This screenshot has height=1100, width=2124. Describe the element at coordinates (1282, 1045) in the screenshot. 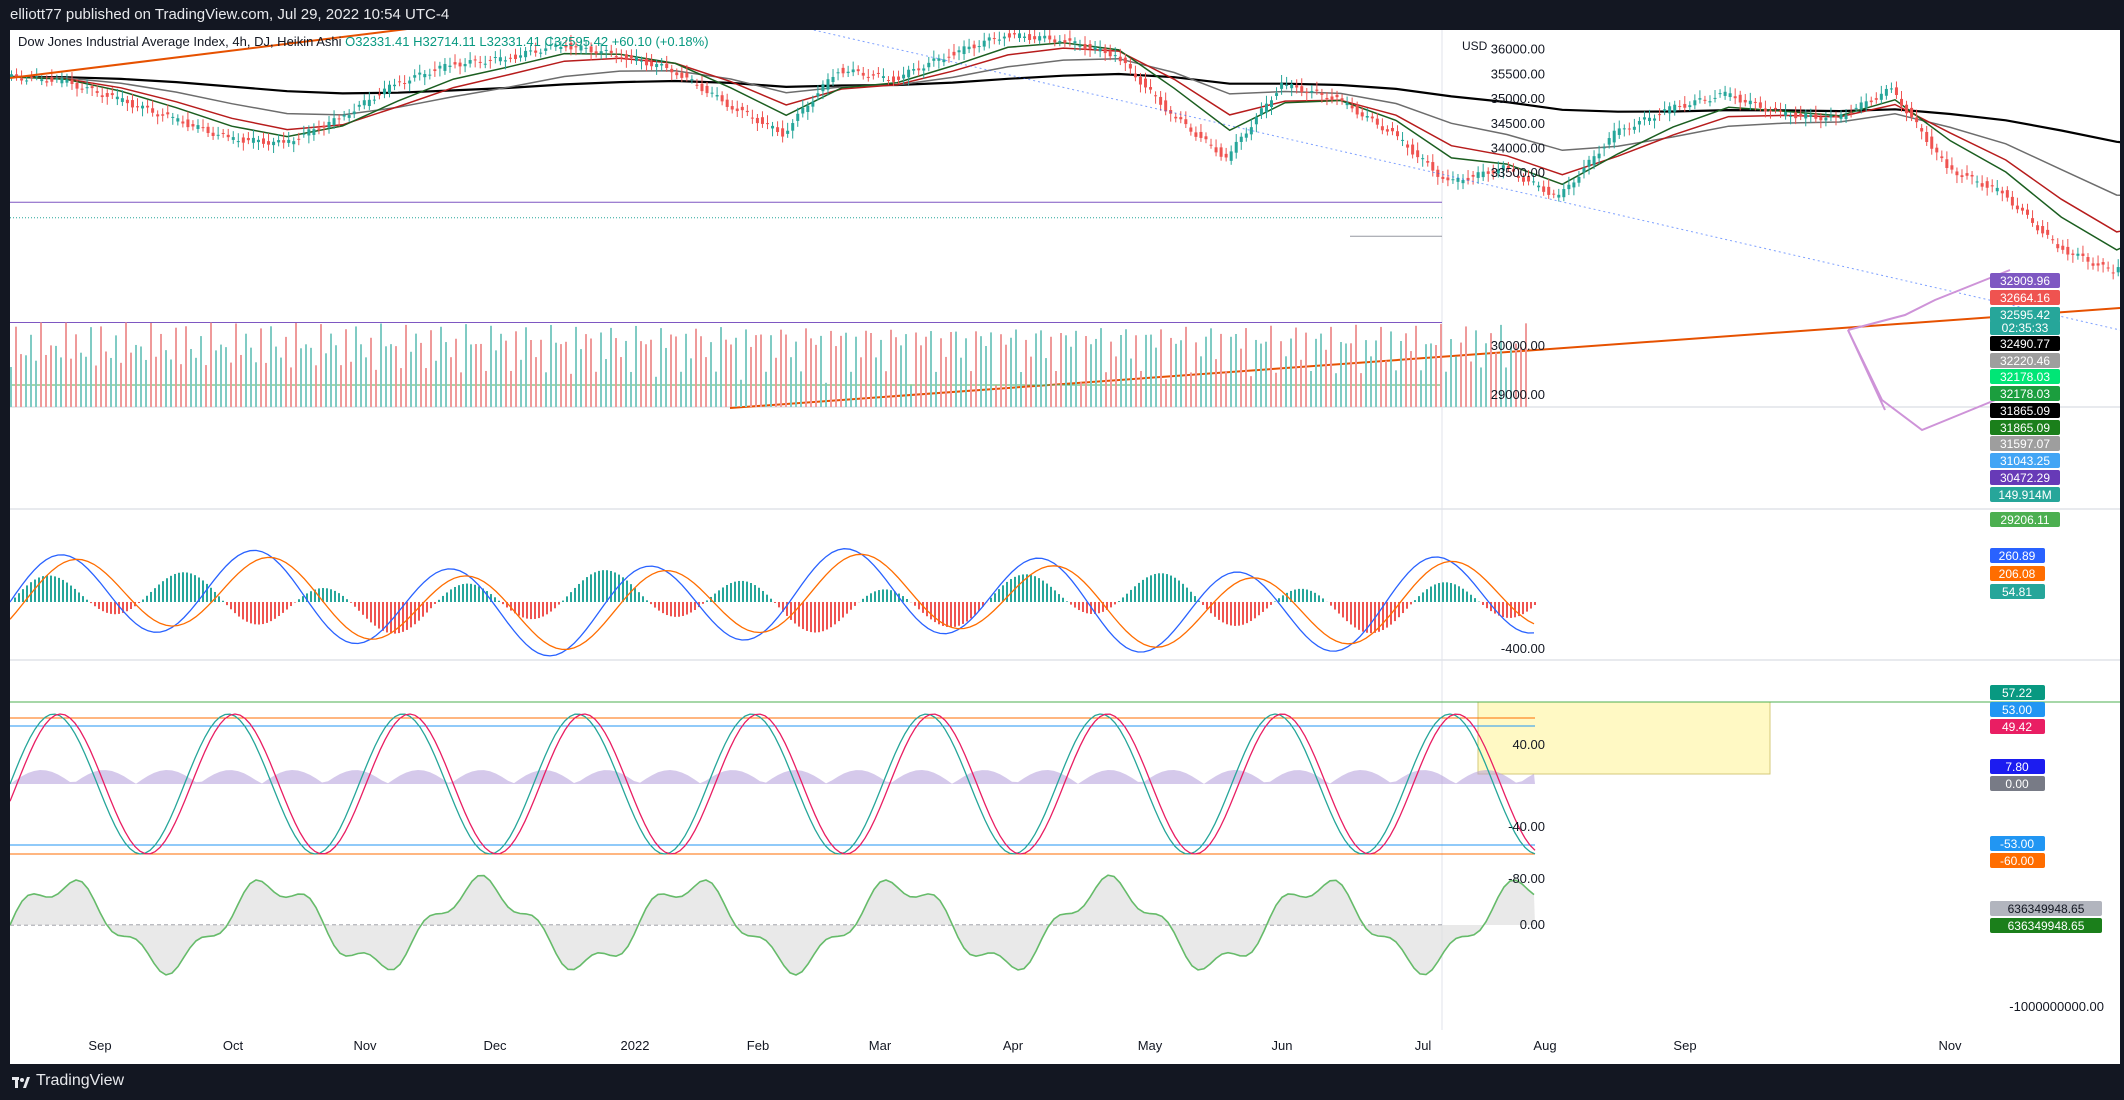

I see `time-tick-label: Jun` at that location.